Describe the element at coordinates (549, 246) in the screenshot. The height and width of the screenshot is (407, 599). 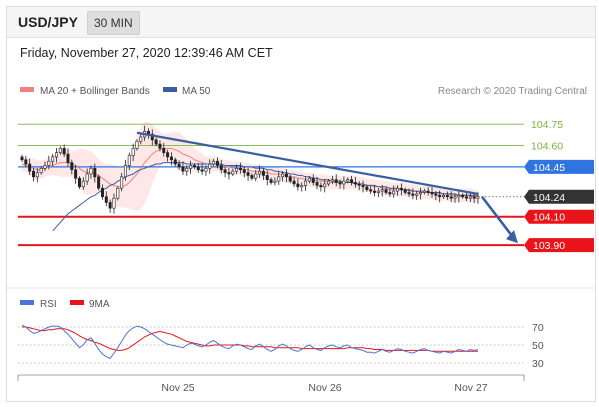
I see `level-label-103.90: 103.90` at that location.